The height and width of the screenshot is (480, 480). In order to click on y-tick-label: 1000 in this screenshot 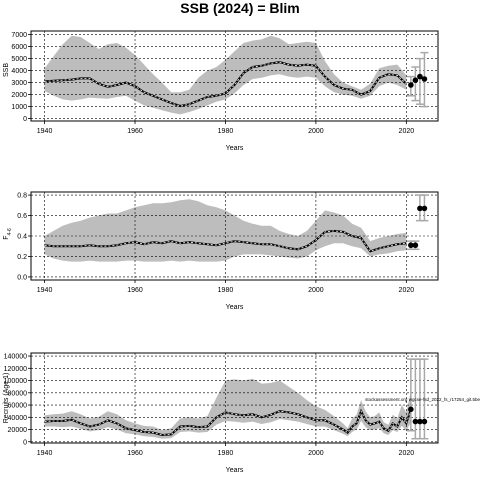, I will do `click(19, 107)`.